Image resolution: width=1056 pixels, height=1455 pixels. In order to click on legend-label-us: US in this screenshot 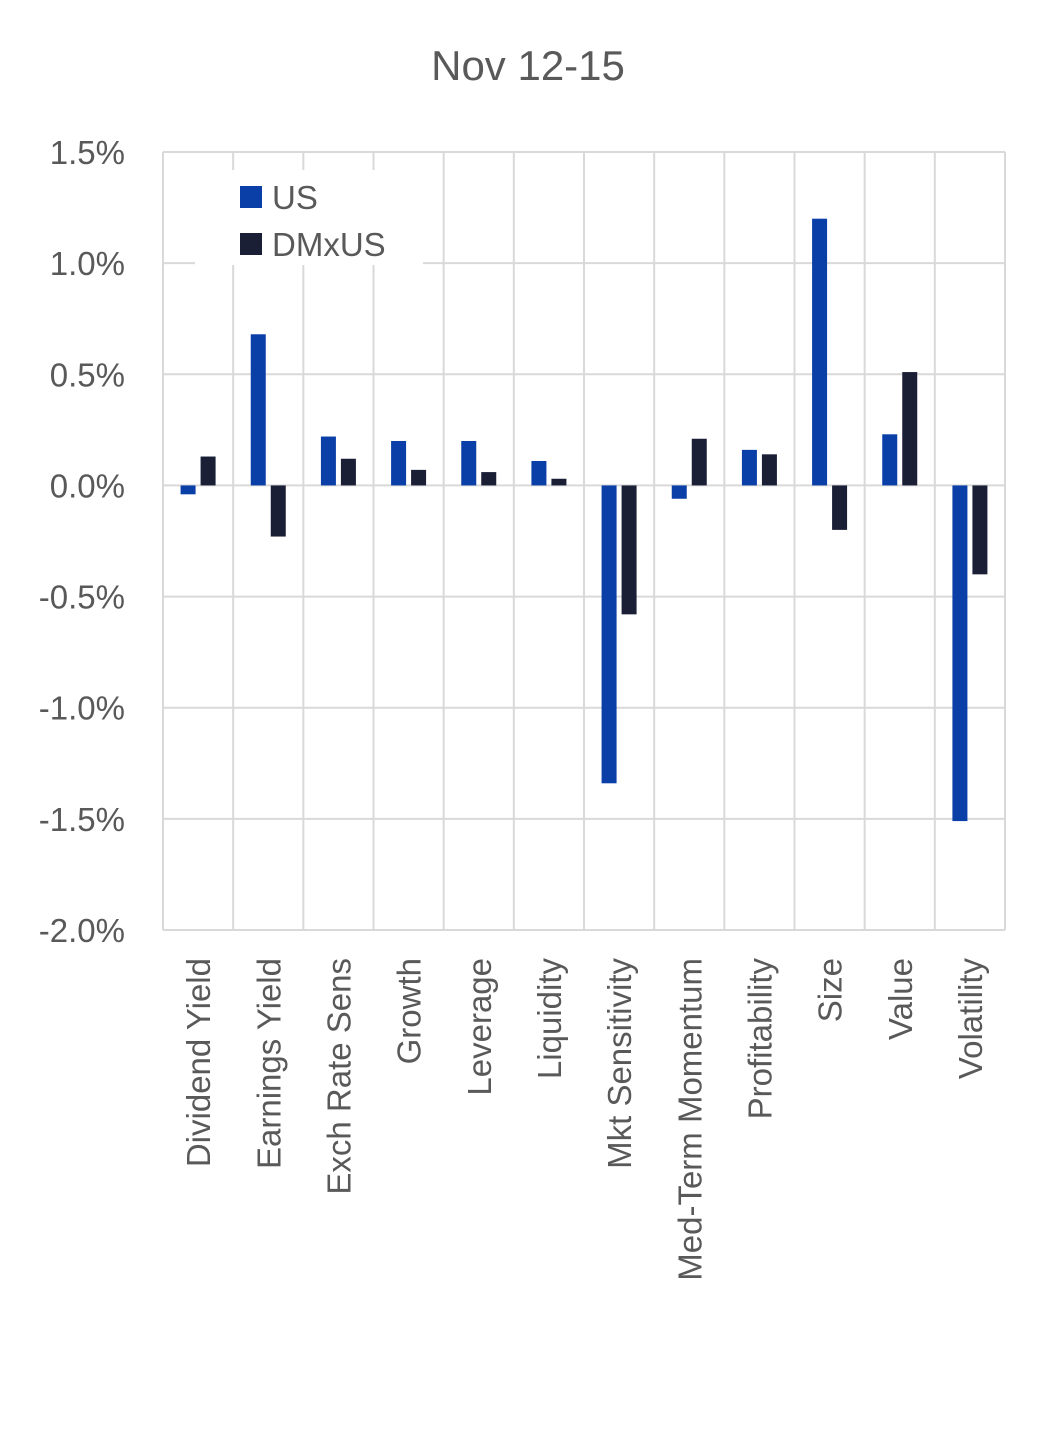, I will do `click(295, 197)`.